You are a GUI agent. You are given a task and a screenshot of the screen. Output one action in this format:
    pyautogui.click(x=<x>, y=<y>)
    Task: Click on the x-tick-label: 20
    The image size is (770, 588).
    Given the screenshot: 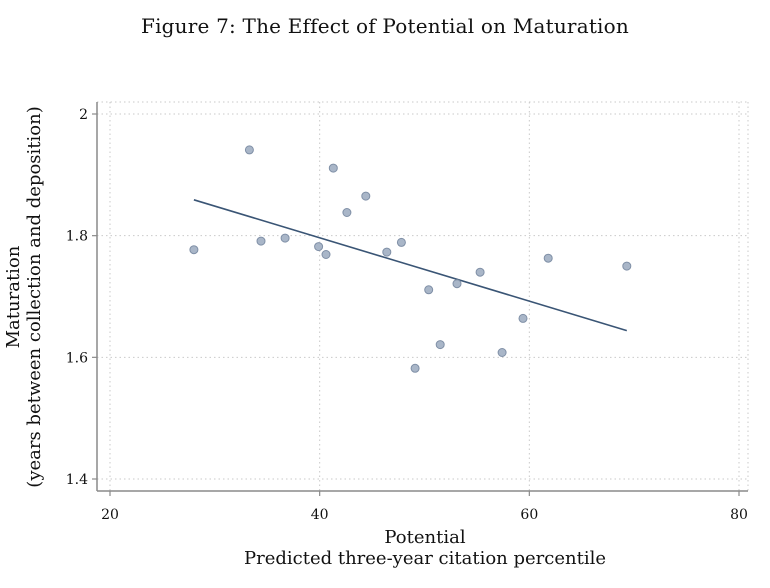 What is the action you would take?
    pyautogui.click(x=110, y=515)
    